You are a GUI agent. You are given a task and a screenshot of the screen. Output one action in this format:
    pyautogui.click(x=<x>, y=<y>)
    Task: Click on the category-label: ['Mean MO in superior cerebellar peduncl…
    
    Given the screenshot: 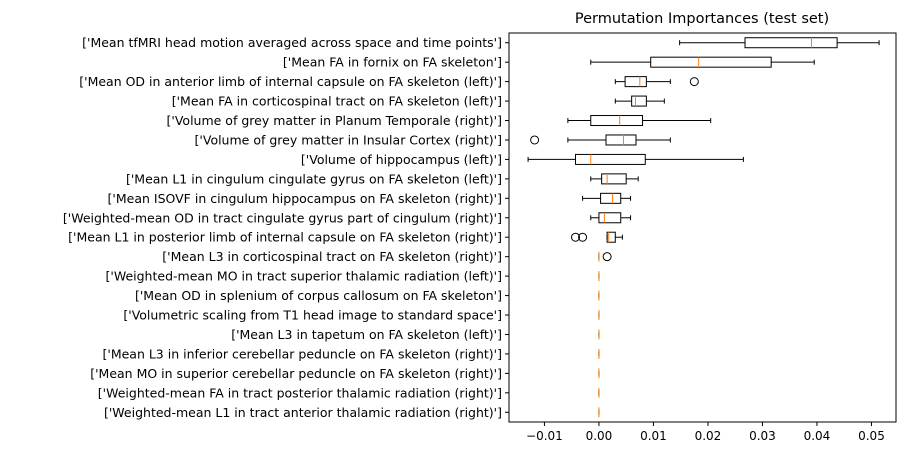 What is the action you would take?
    pyautogui.click(x=296, y=373)
    